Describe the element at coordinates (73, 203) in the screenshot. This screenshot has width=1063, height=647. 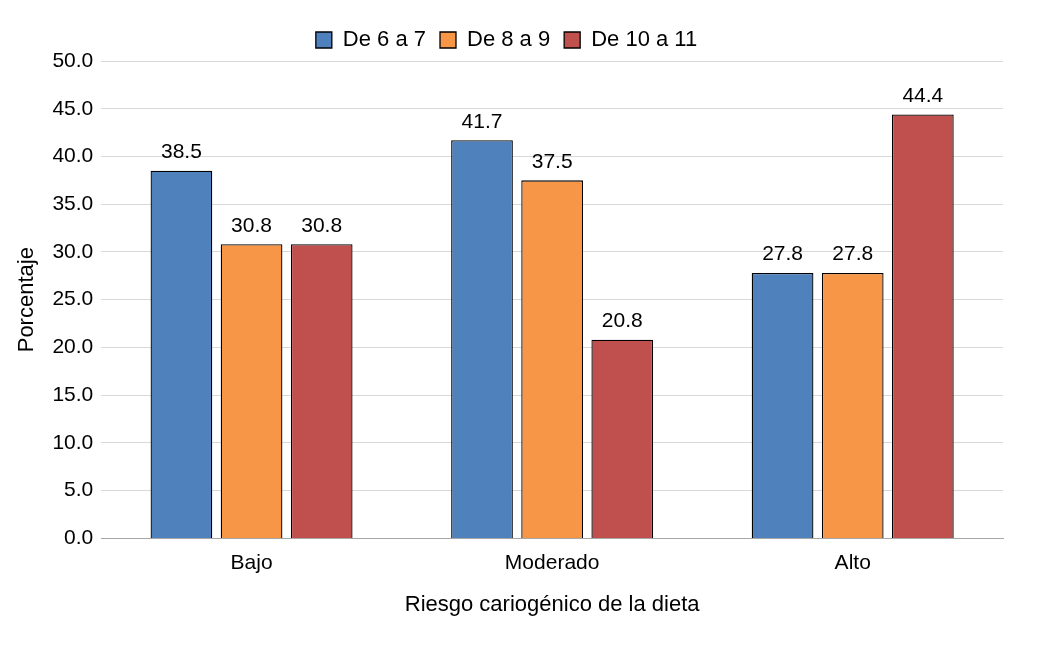
I see `y-tick-label: 35.0` at that location.